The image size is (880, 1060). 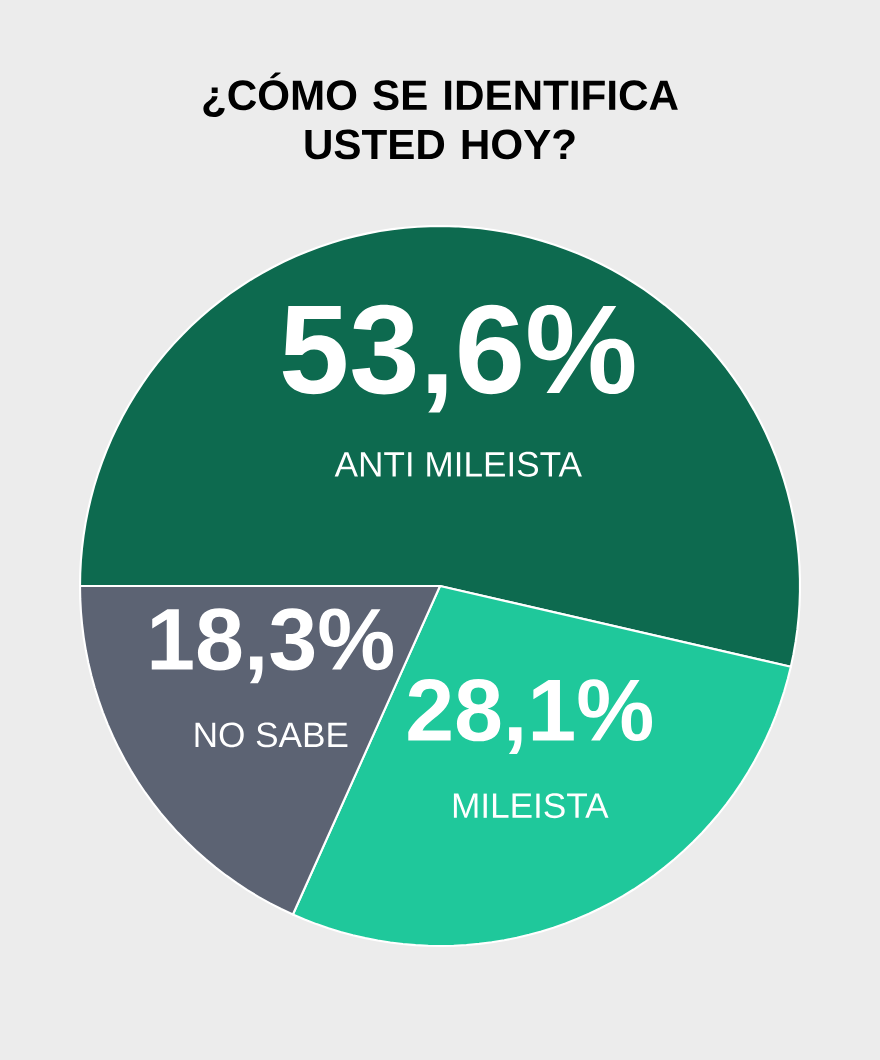 I want to click on slice-label: ANTI MILEISTA, so click(x=458, y=464).